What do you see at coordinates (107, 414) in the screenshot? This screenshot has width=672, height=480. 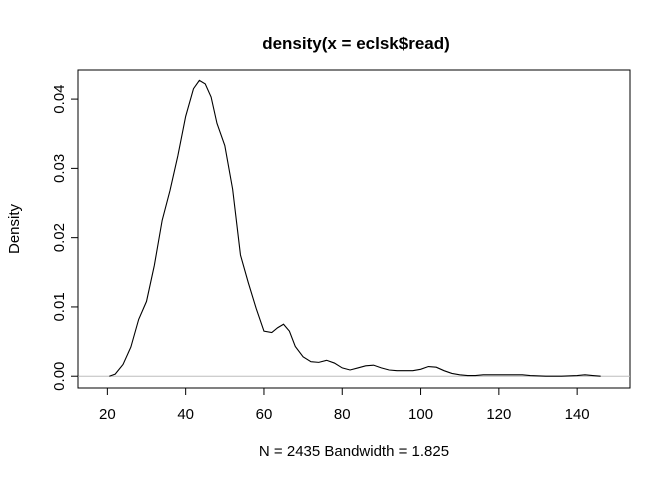 I see `x-tick-label: 20` at bounding box center [107, 414].